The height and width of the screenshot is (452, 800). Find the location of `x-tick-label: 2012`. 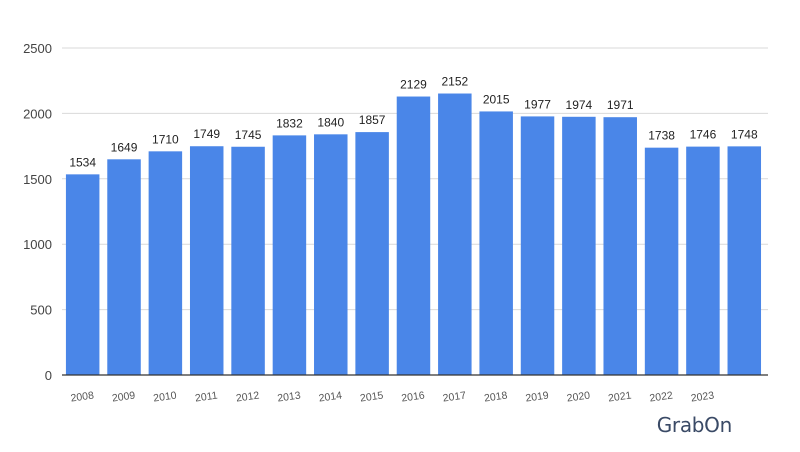

x-tick-label: 2012 is located at coordinates (247, 396).